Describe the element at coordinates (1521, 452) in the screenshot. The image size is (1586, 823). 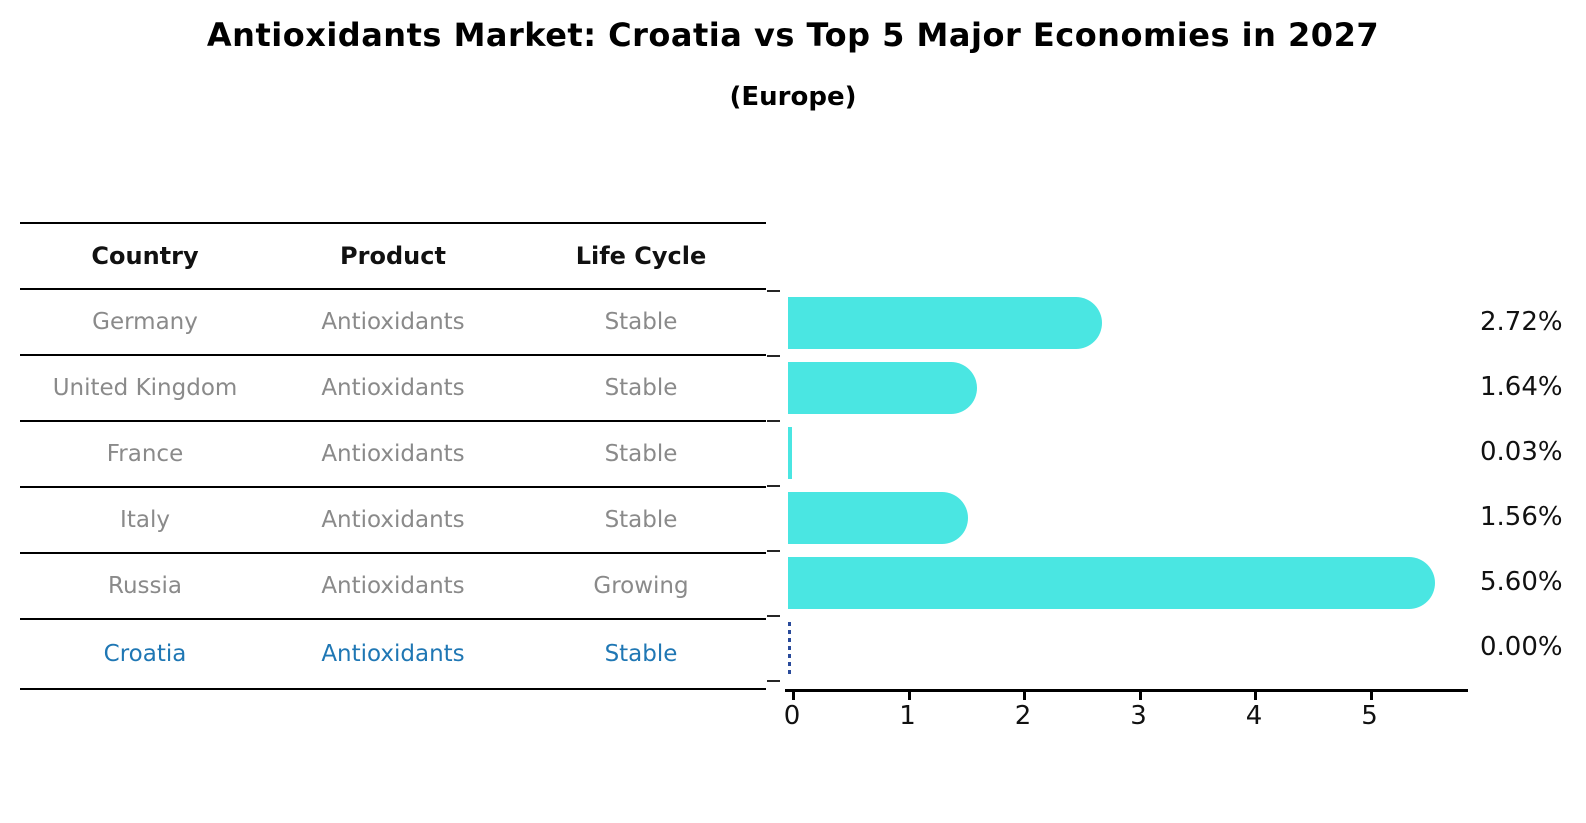
I see `value-label-france: 0.03%` at that location.